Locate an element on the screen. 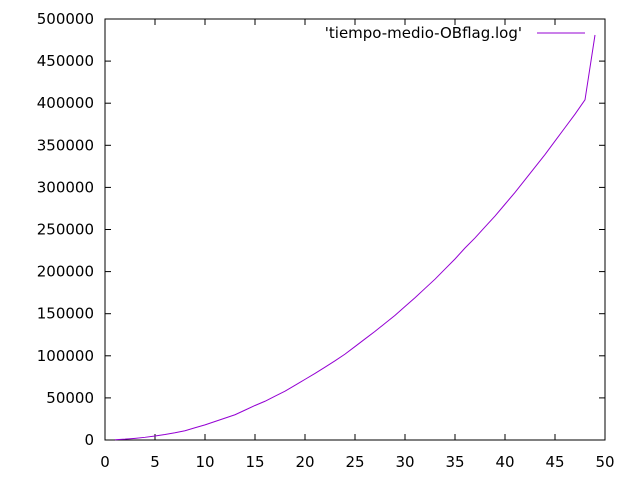  y-tick-label: 200000 is located at coordinates (65, 272).